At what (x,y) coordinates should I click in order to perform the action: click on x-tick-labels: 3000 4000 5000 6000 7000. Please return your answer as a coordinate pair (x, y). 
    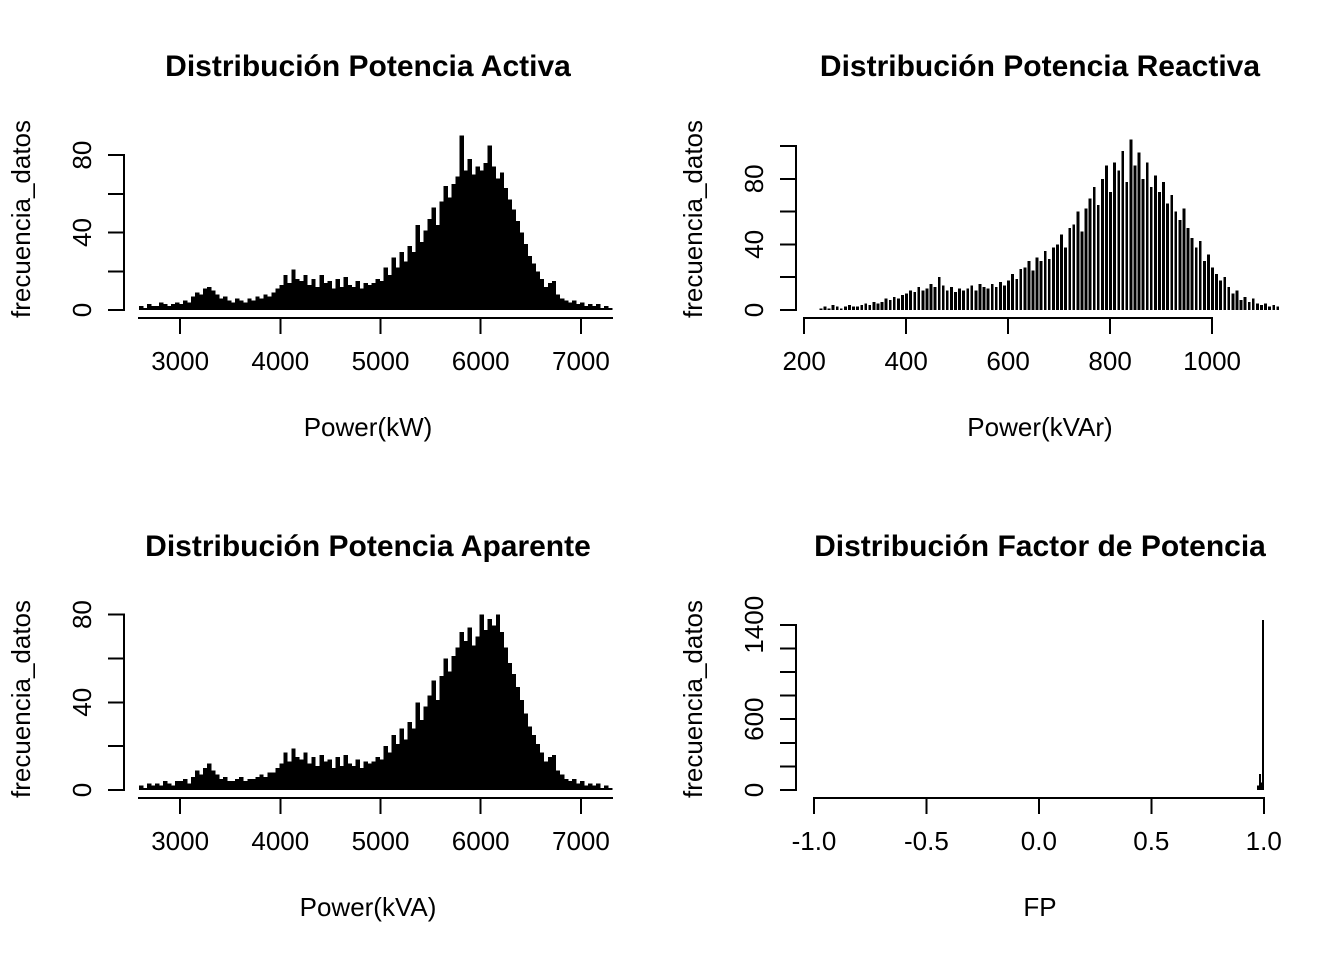
    Looking at the image, I should click on (380, 841).